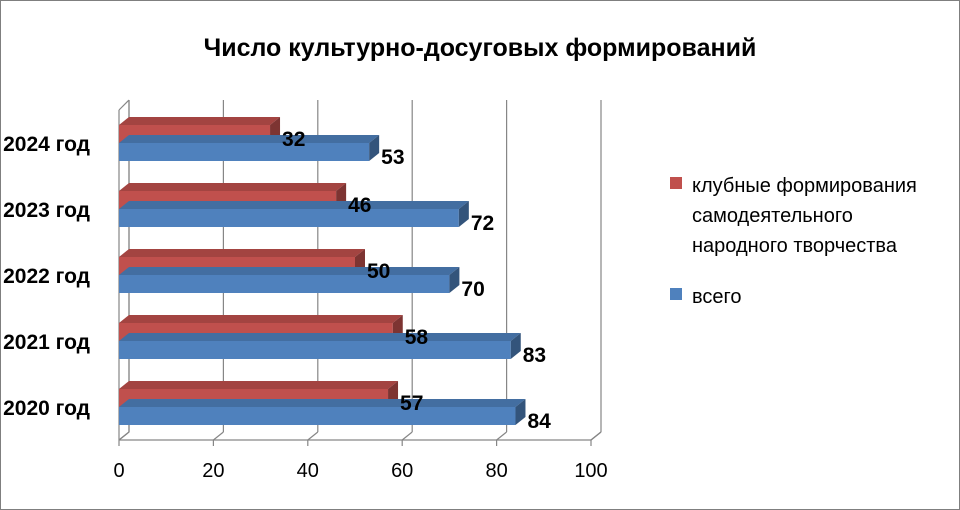 This screenshot has height=510, width=960. Describe the element at coordinates (118, 471) in the screenshot. I see `x-tick-label: 0` at that location.